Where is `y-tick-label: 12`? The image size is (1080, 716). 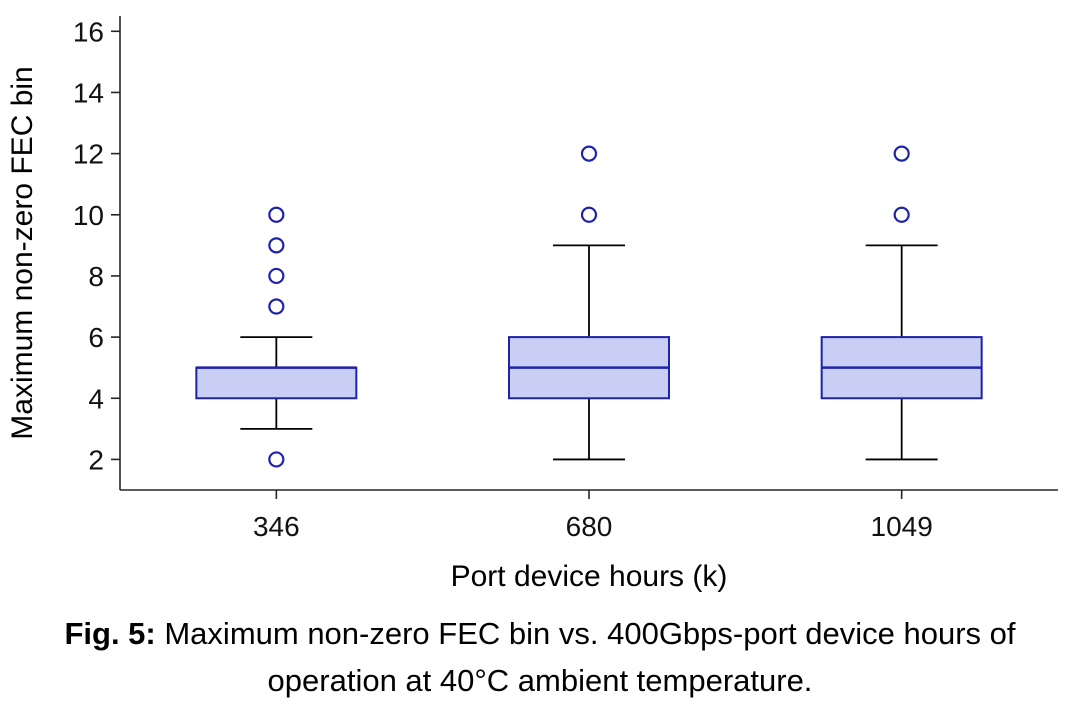
y-tick-label: 12 is located at coordinates (88, 154).